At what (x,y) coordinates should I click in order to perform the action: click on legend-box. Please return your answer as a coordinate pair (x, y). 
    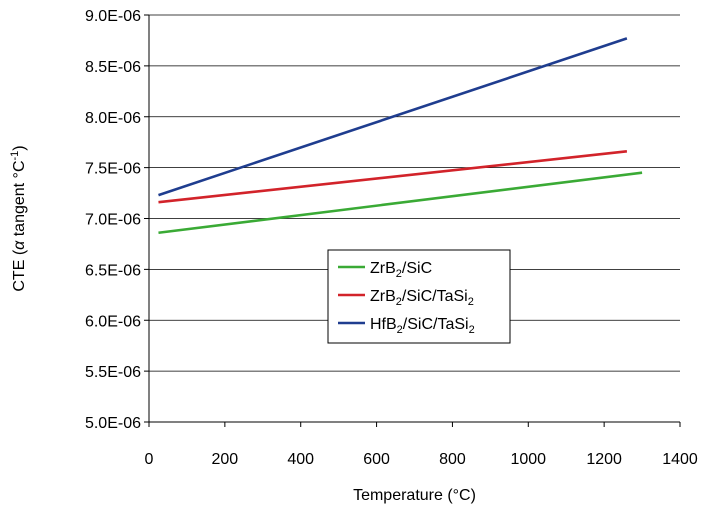
    Looking at the image, I should click on (419, 296).